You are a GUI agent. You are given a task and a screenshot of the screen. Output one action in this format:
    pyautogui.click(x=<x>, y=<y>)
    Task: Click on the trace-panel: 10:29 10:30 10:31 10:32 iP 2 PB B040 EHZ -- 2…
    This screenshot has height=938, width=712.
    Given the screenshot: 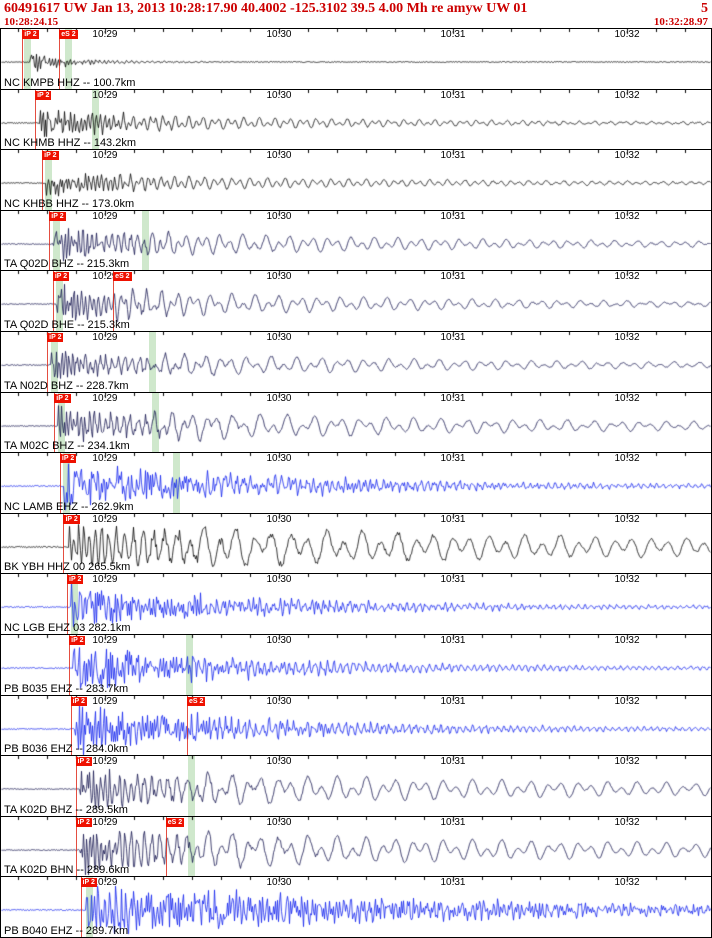 What is the action you would take?
    pyautogui.click(x=356, y=907)
    